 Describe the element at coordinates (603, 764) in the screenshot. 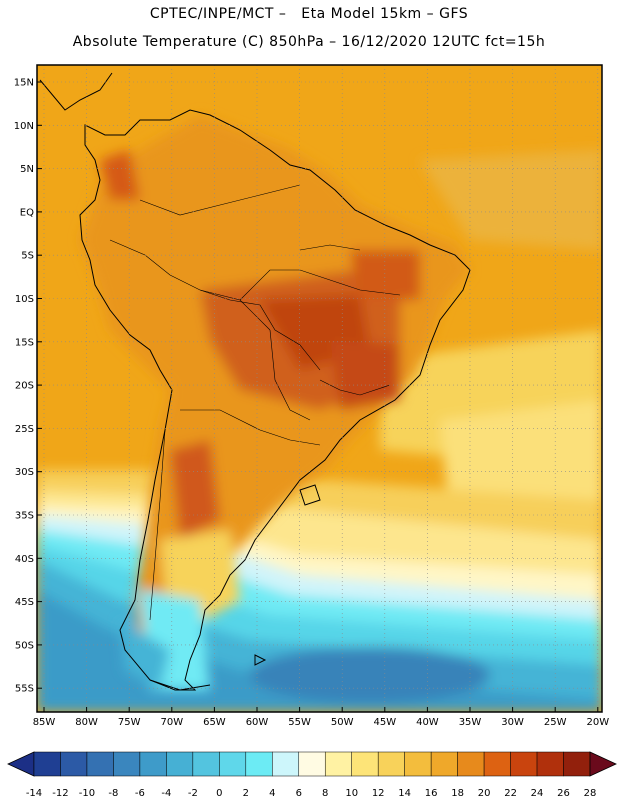

I see `colorbar-high-arrow` at that location.